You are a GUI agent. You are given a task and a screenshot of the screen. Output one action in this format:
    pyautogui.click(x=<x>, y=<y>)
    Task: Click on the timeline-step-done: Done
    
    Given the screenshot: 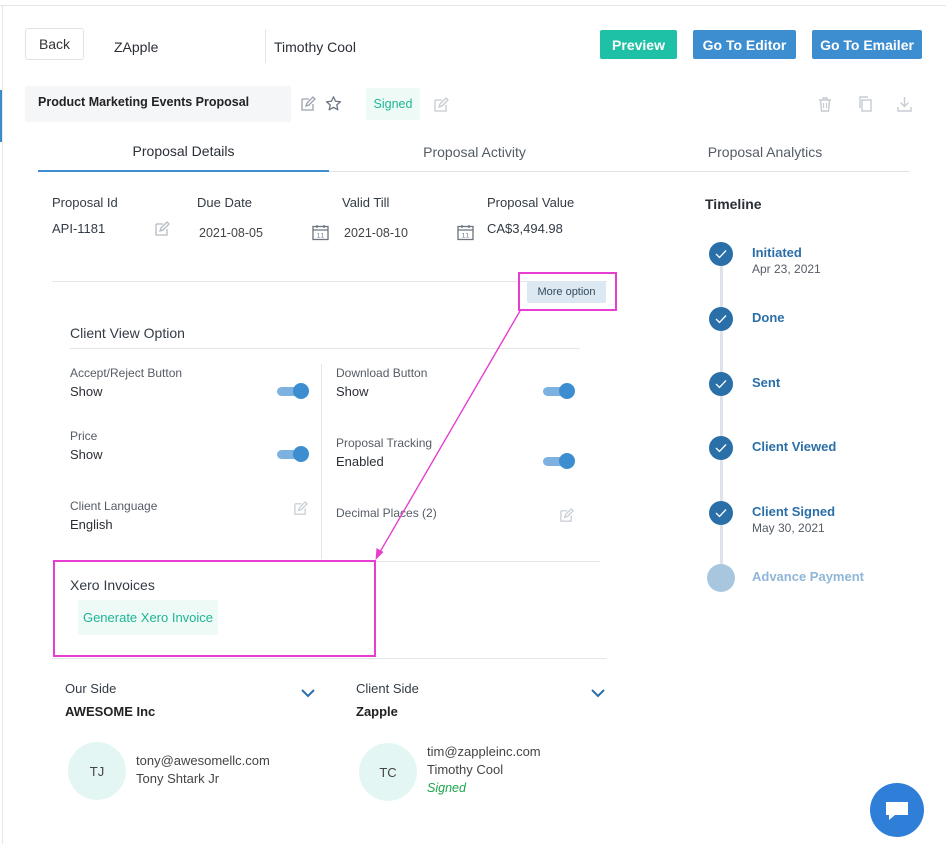 What is the action you would take?
    pyautogui.click(x=768, y=317)
    